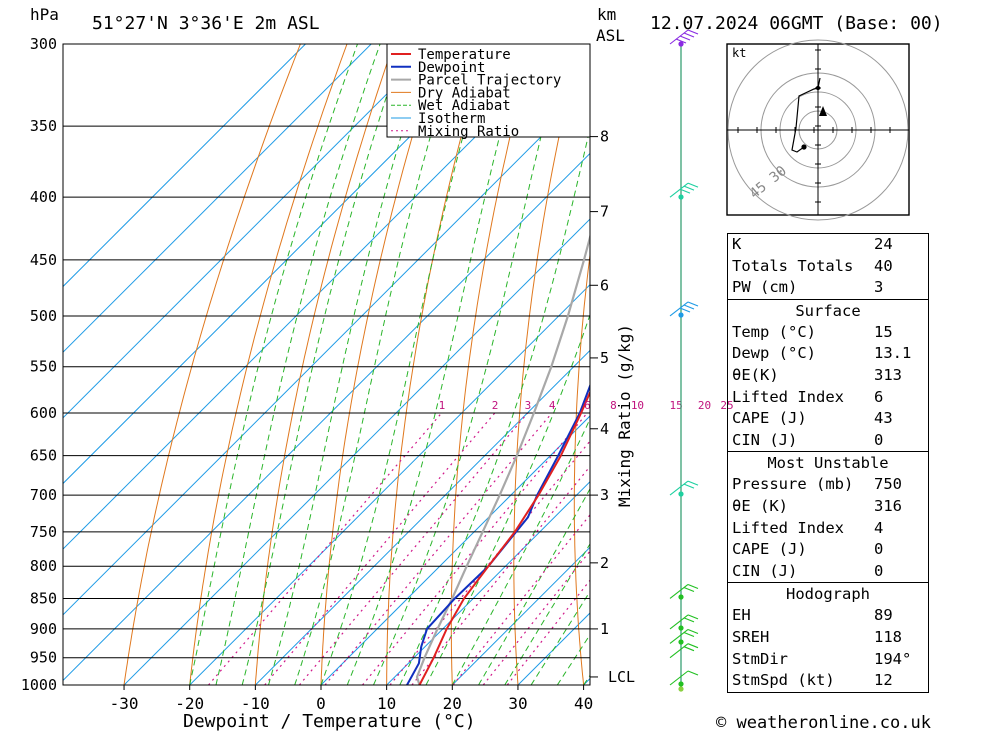 Image resolution: width=1000 pixels, height=733 pixels. I want to click on unstable-value: 750, so click(888, 484).